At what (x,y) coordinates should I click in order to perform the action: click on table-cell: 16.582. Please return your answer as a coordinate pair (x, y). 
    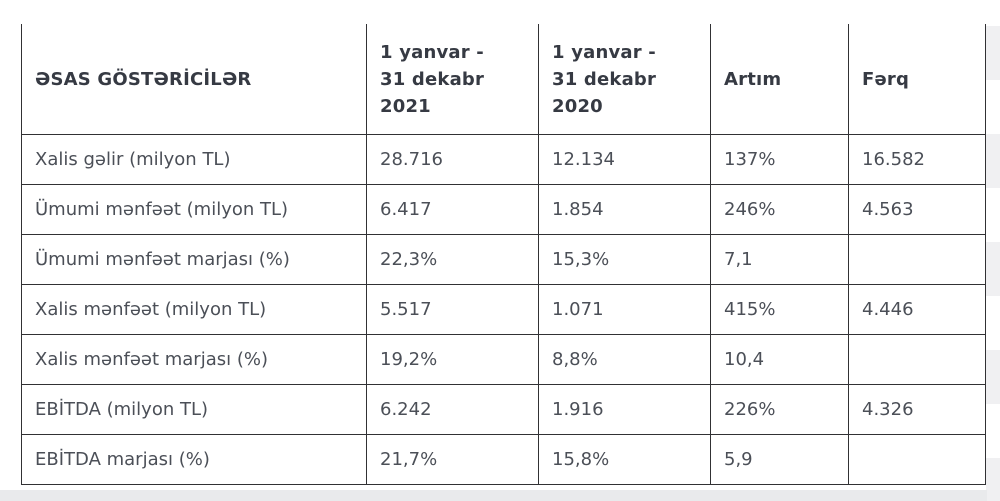
    Looking at the image, I should click on (917, 159).